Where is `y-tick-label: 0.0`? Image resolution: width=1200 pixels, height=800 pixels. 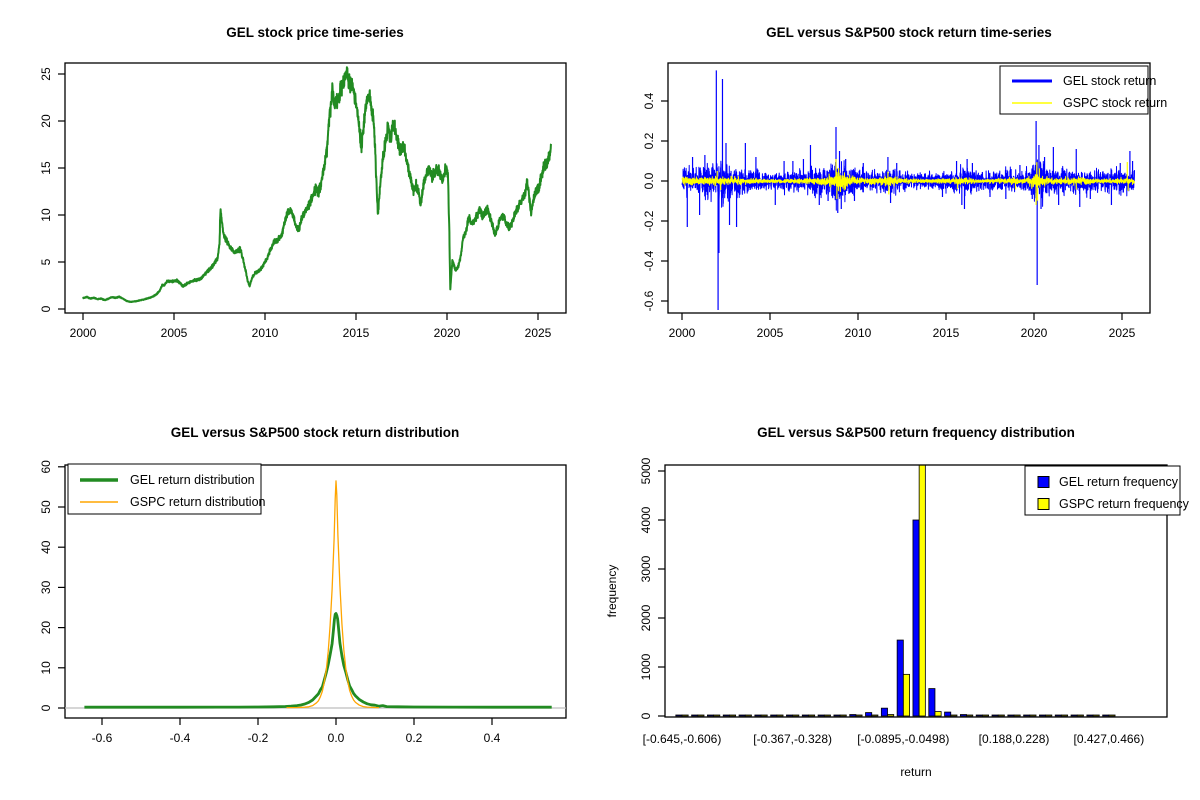
y-tick-label: 0.0 is located at coordinates (649, 180).